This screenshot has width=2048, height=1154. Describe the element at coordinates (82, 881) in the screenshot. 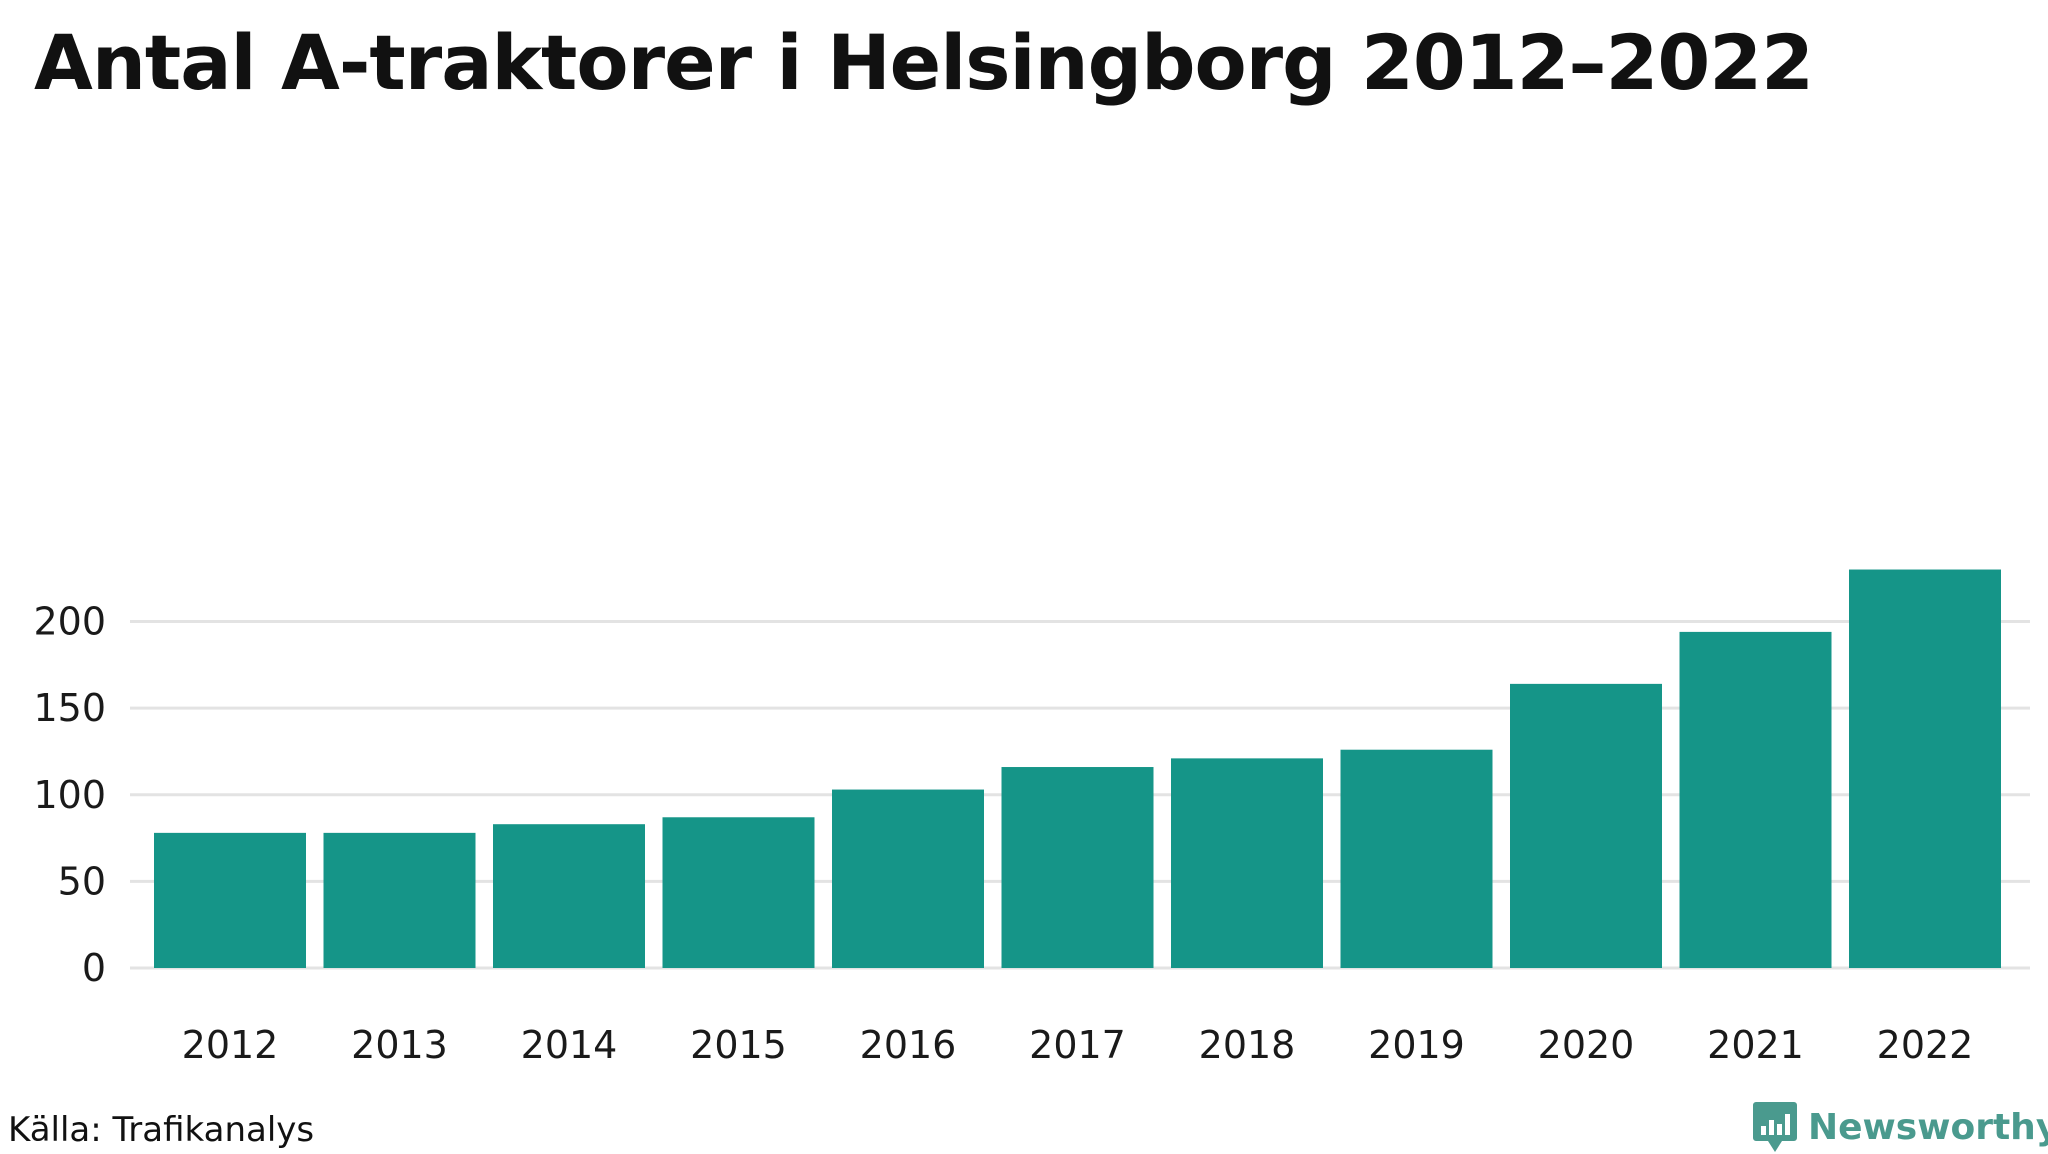

I see `y-tick-label: 50` at that location.